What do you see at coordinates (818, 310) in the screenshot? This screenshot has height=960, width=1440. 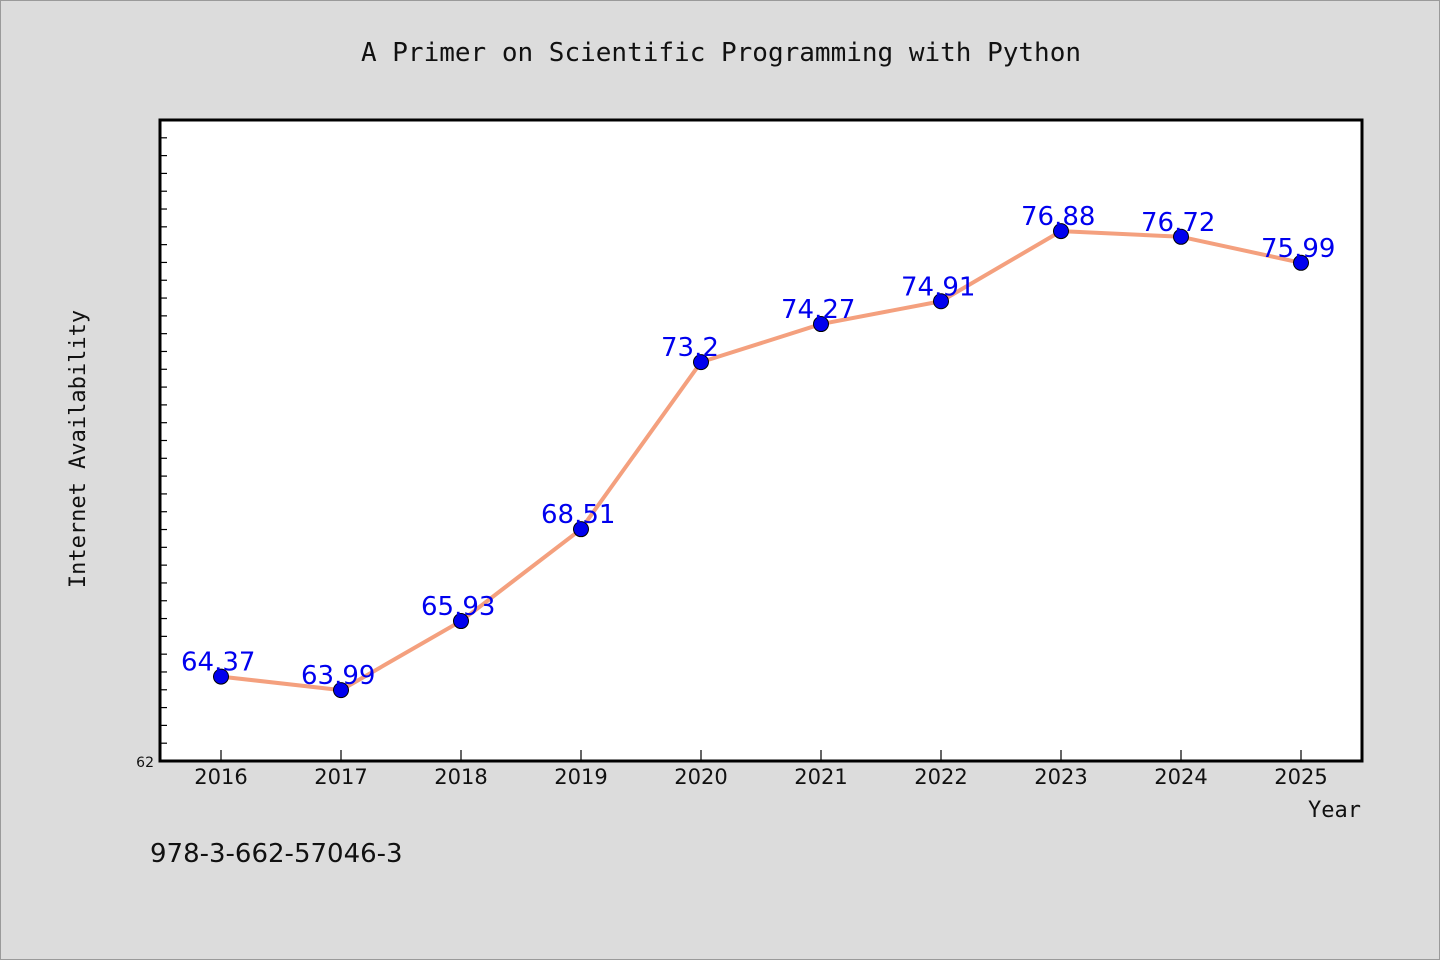 I see `data-label: 74.27` at bounding box center [818, 310].